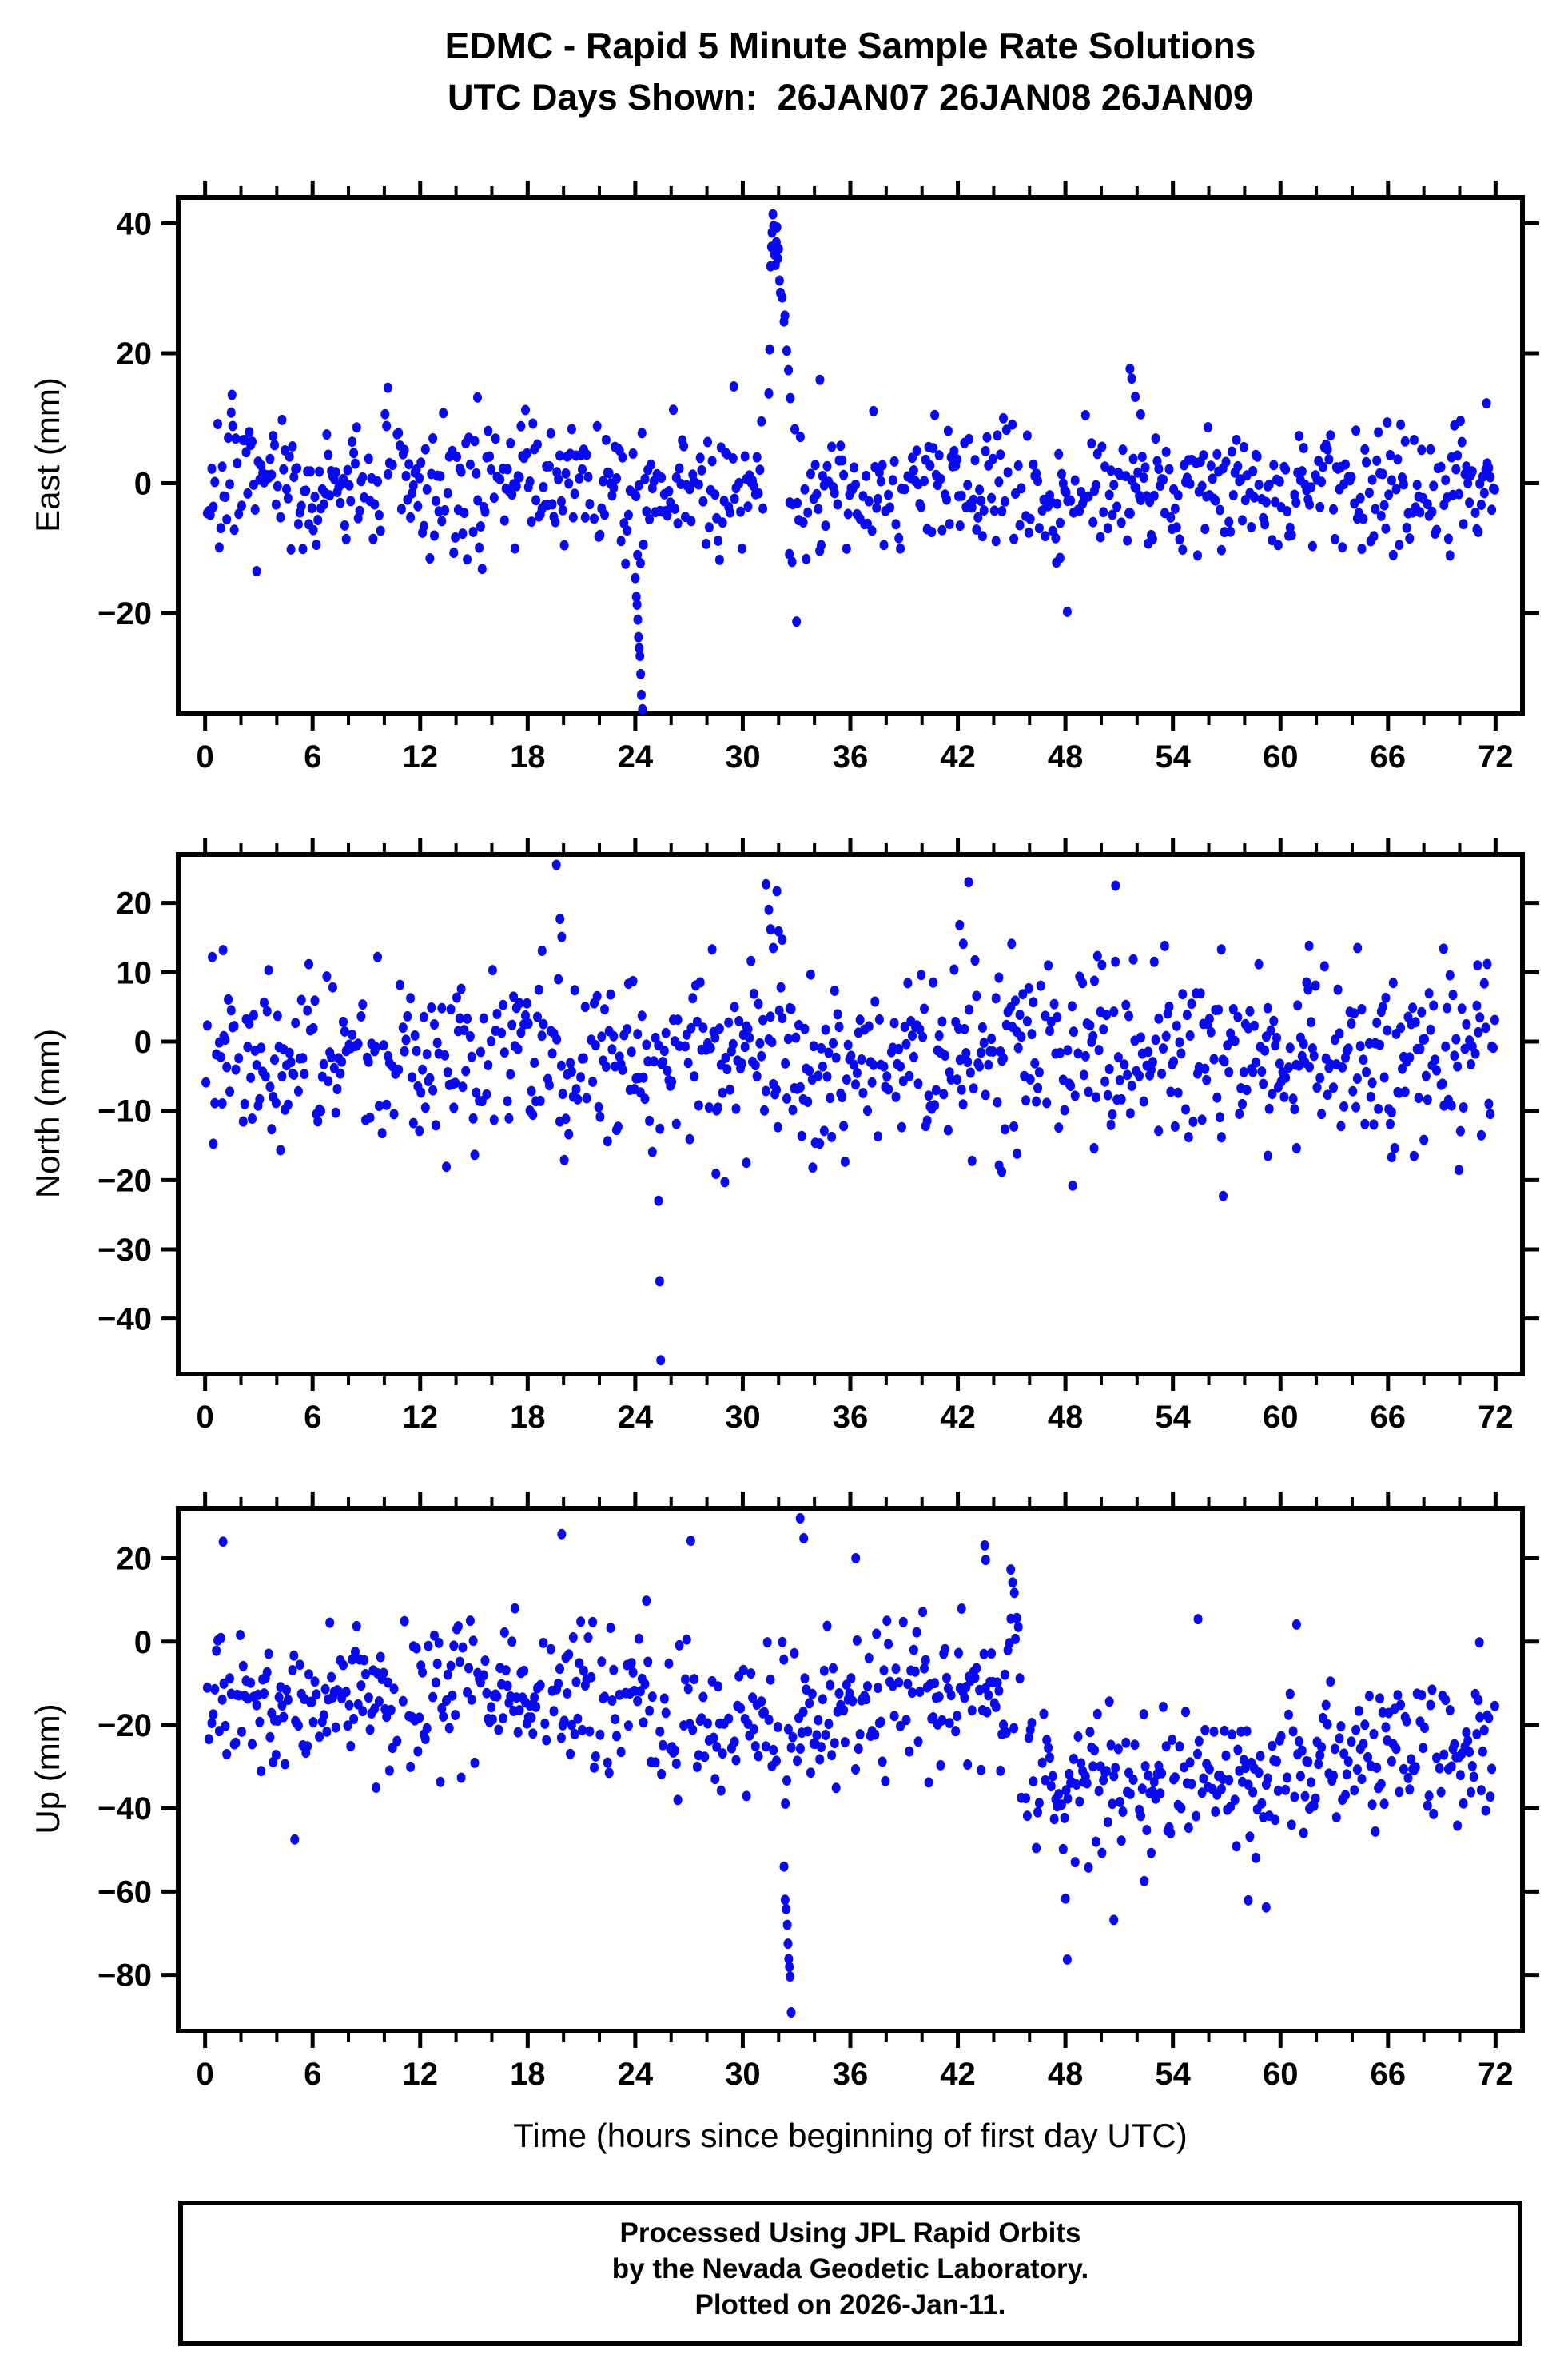 The height and width of the screenshot is (2374, 1568). What do you see at coordinates (1389, 1418) in the screenshot?
I see `north-x-tick-label: 66` at bounding box center [1389, 1418].